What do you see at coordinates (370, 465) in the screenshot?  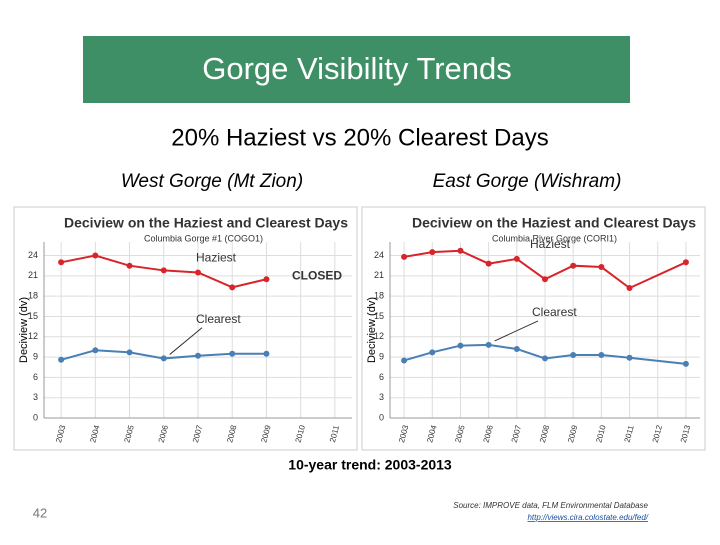 I see `trend-note: 10-year trend: 2003-2013` at bounding box center [370, 465].